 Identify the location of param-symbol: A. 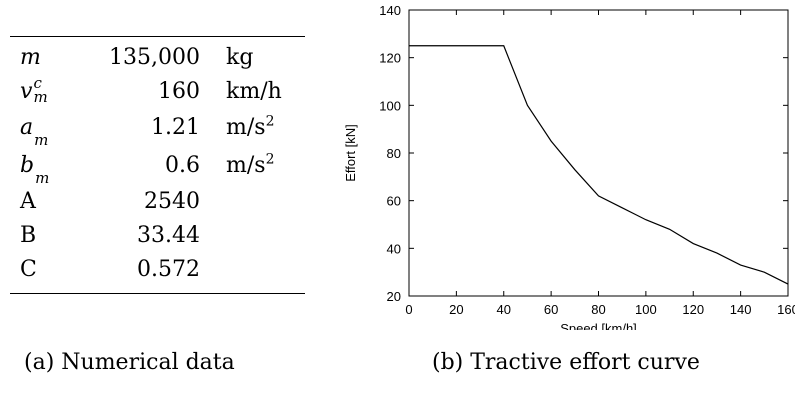
(28, 201).